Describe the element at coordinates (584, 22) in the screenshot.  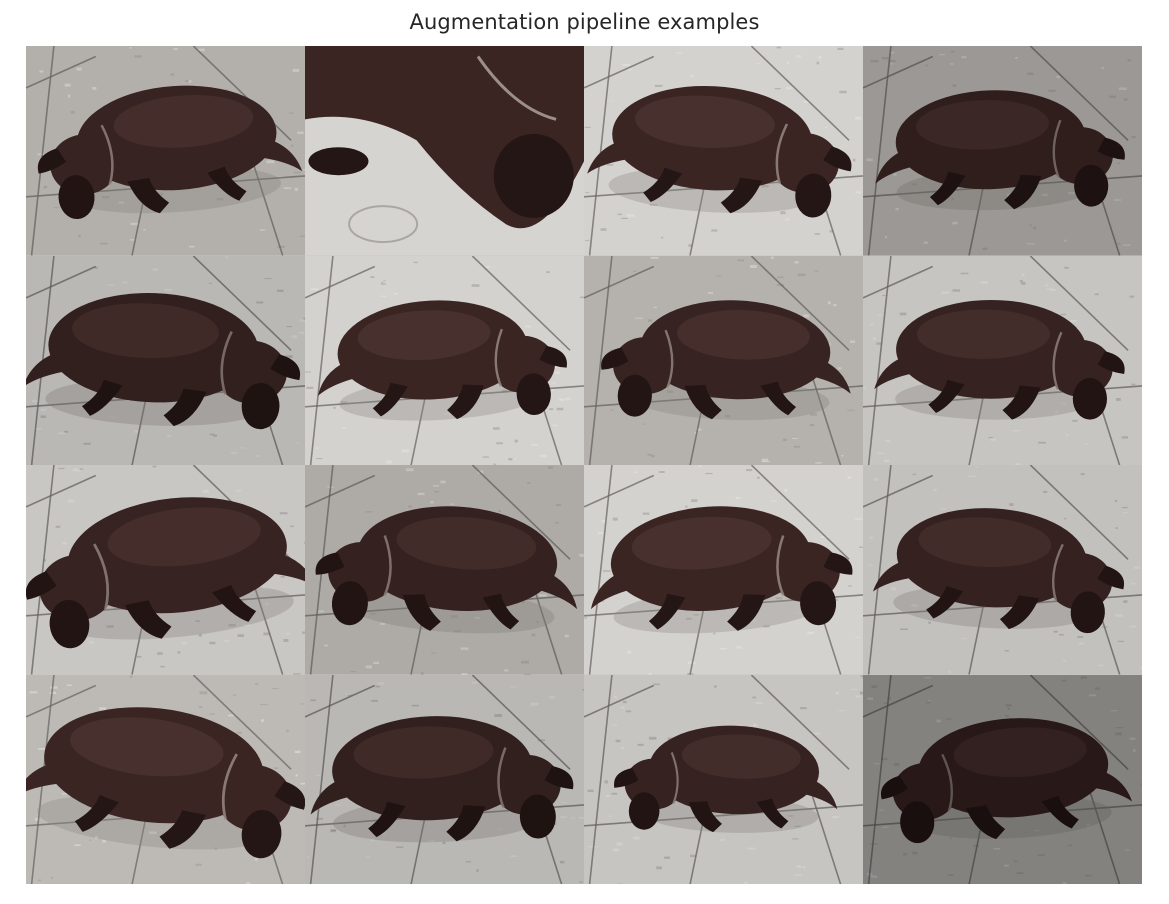
I see `figure-title: Augmentation pipeline examples` at that location.